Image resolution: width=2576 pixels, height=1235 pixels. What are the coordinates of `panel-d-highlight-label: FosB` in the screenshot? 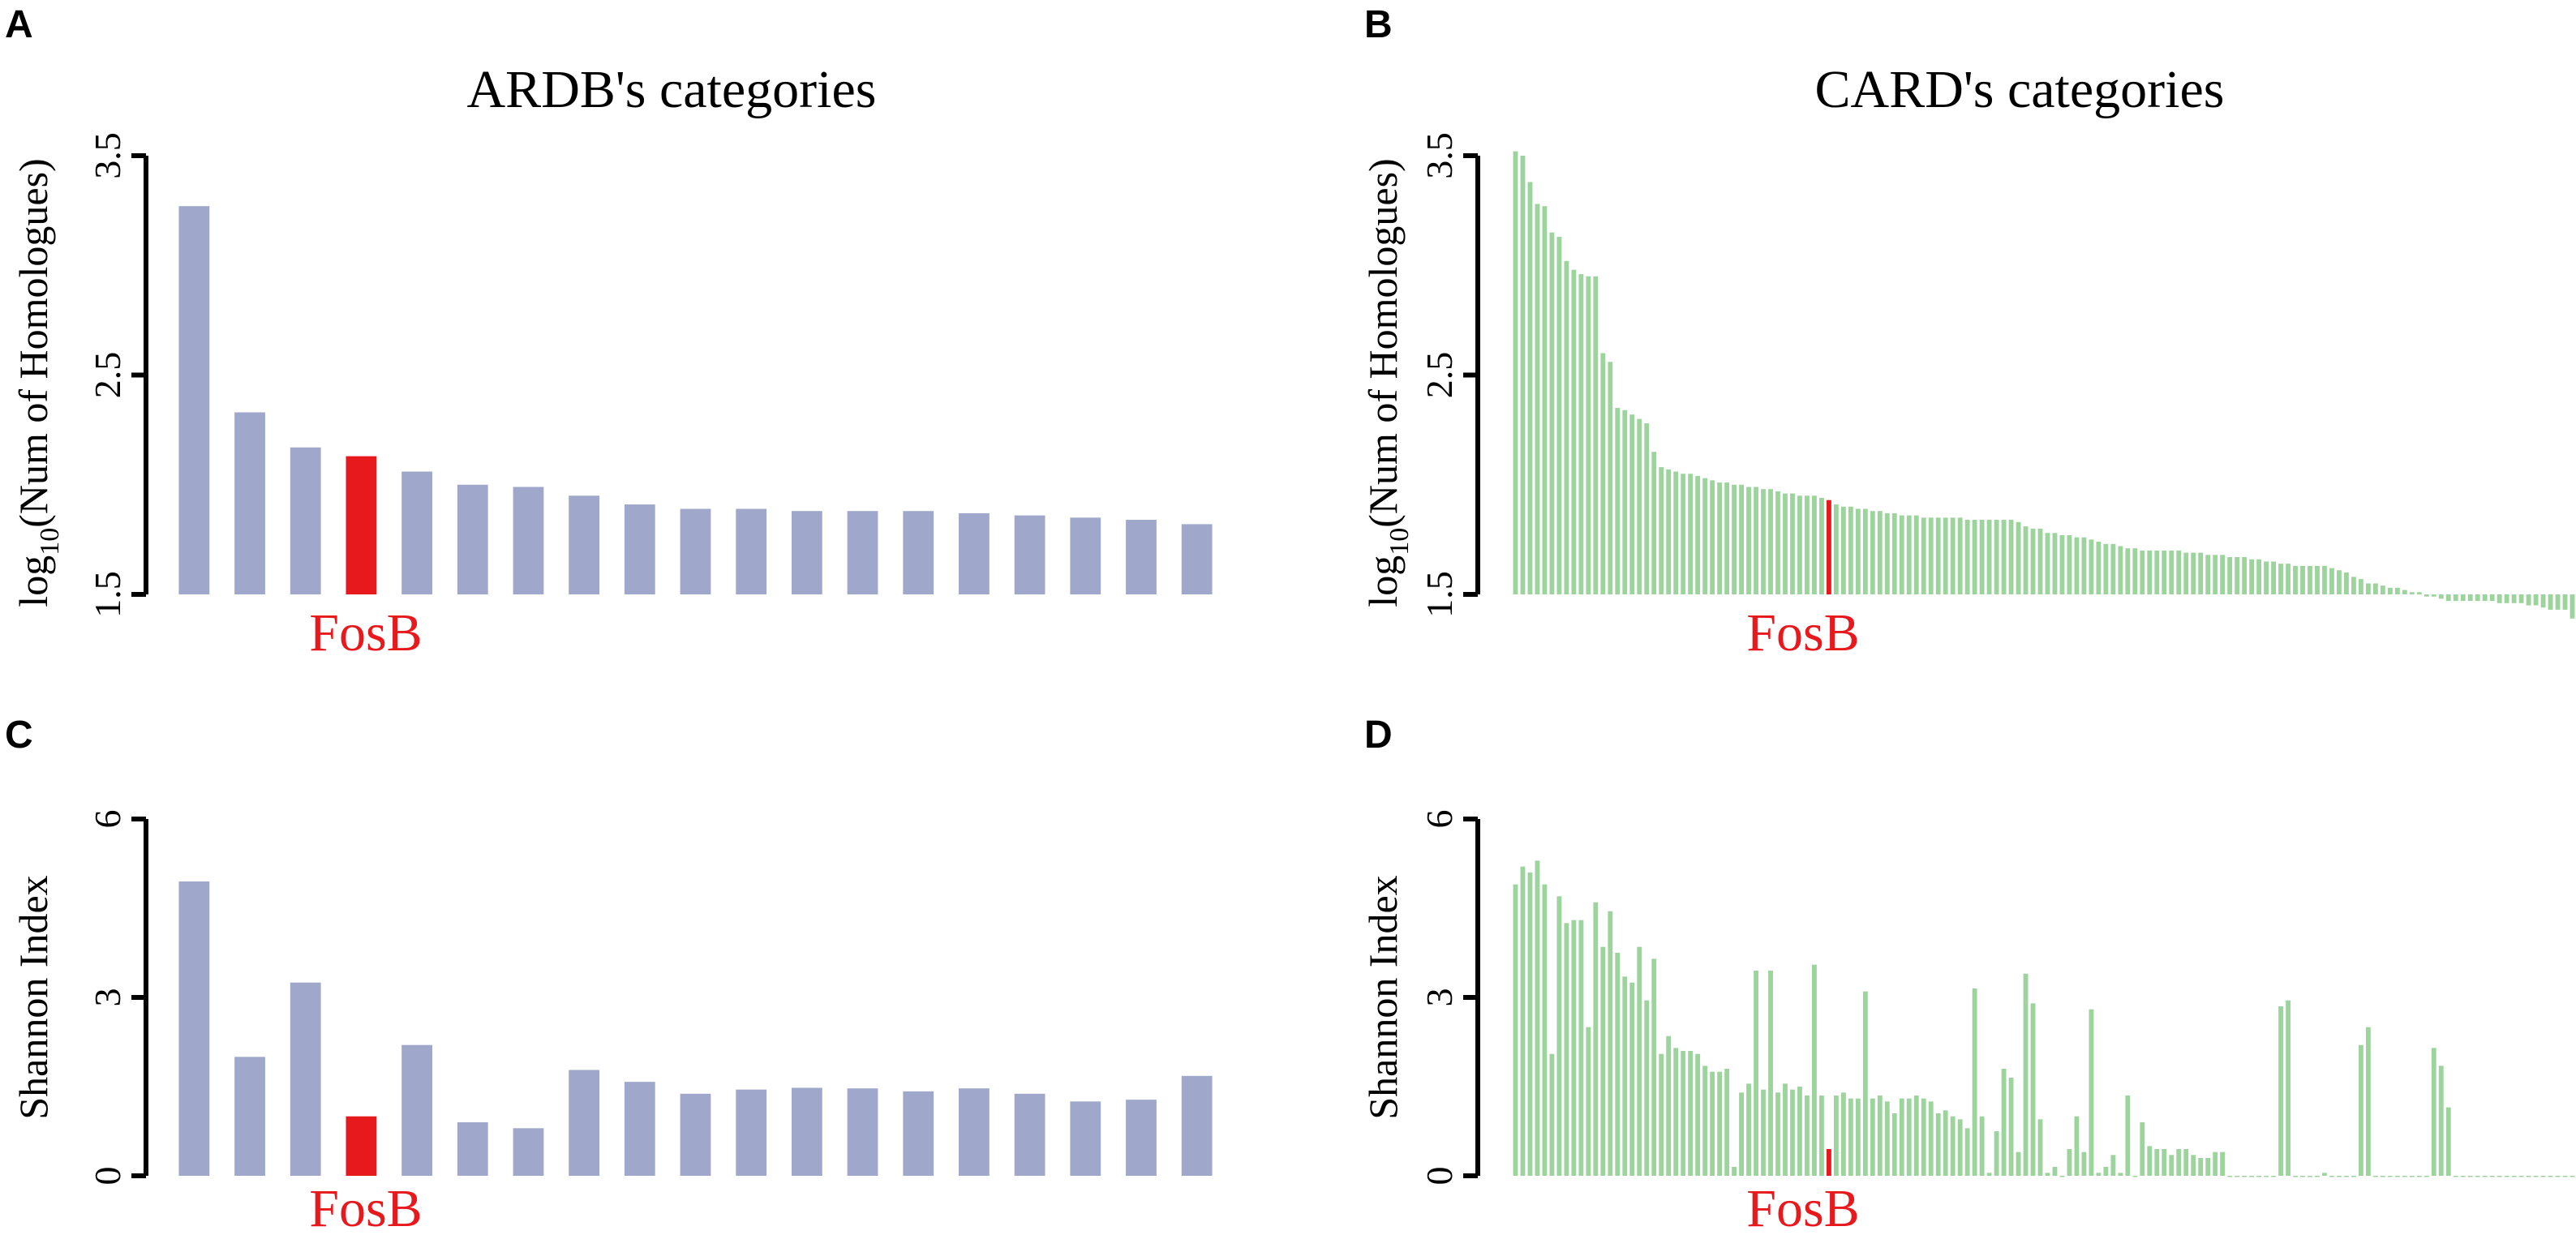 It's located at (1802, 1207).